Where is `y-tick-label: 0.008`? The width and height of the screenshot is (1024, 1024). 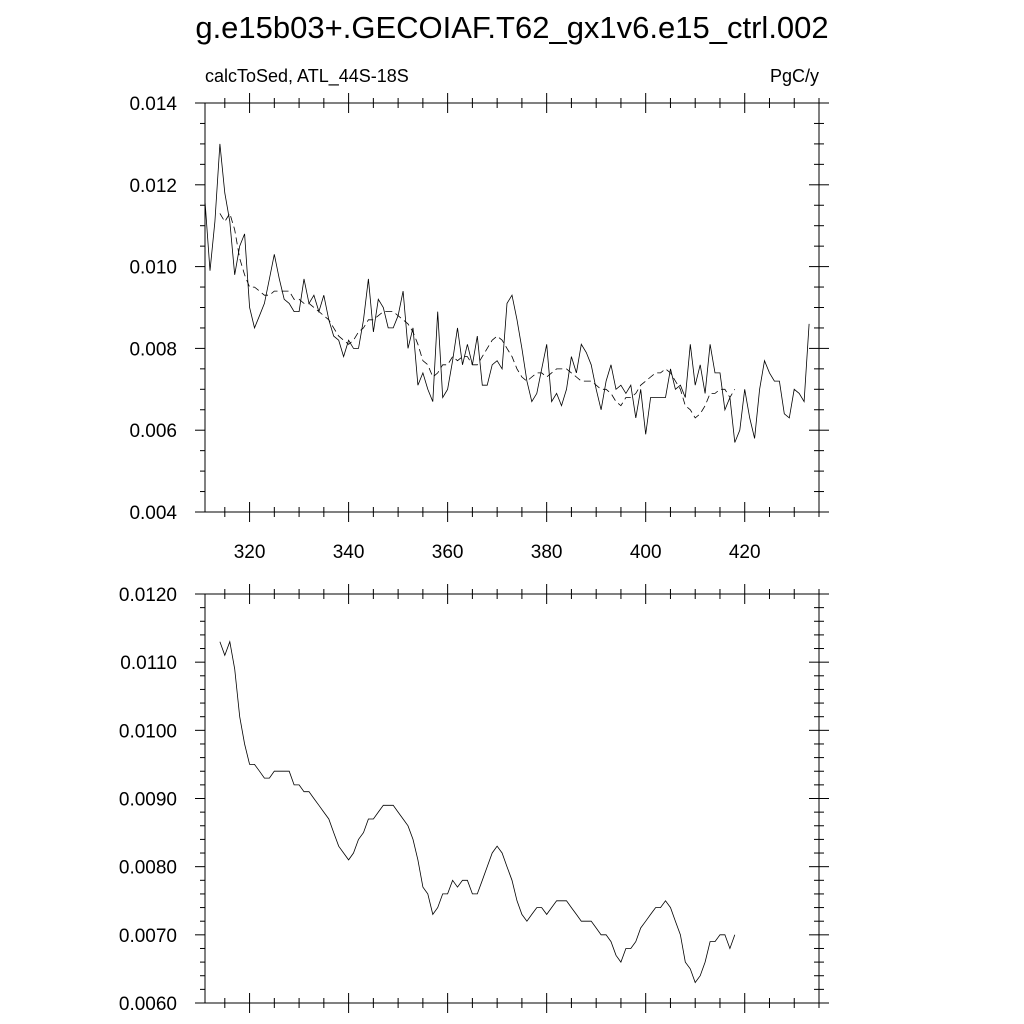 y-tick-label: 0.008 is located at coordinates (153, 349).